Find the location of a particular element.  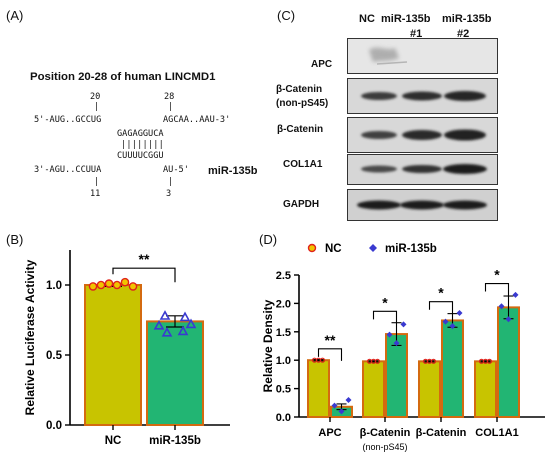

seq-bottom-left: 3'-AGU..CCUUA is located at coordinates (68, 170).